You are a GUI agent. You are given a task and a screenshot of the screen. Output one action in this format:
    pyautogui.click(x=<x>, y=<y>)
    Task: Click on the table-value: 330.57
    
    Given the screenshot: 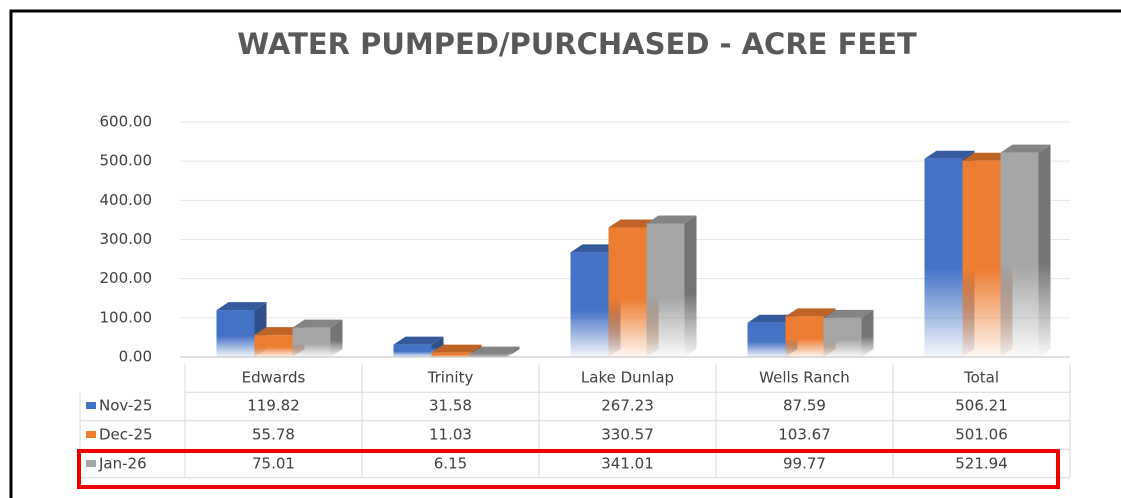 What is the action you would take?
    pyautogui.click(x=627, y=435)
    